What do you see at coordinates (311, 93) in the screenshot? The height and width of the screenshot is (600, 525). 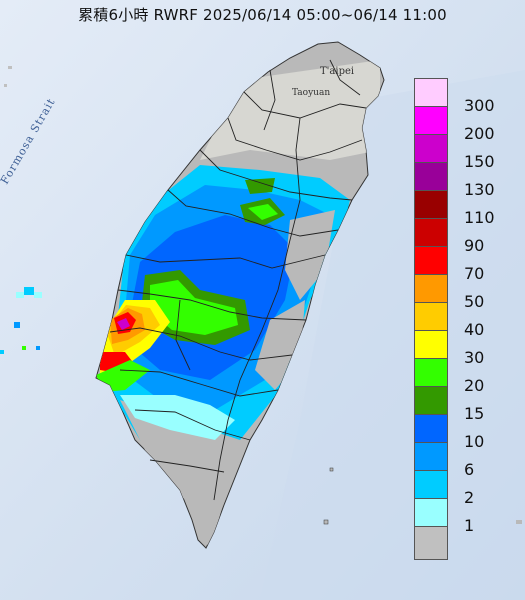 I see `taoyuan-label: Taoyuan` at bounding box center [311, 93].